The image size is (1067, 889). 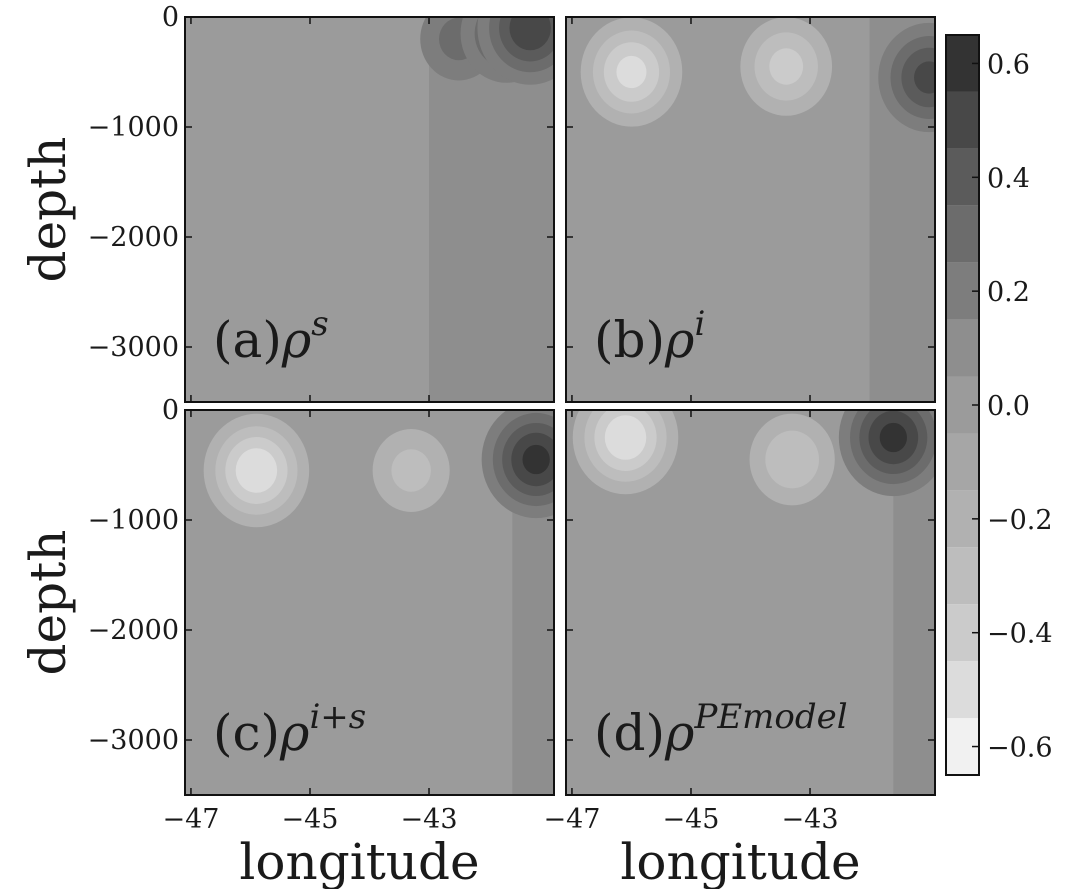 I want to click on panel-d-label: (d)ρPEmodel, so click(x=721, y=729).